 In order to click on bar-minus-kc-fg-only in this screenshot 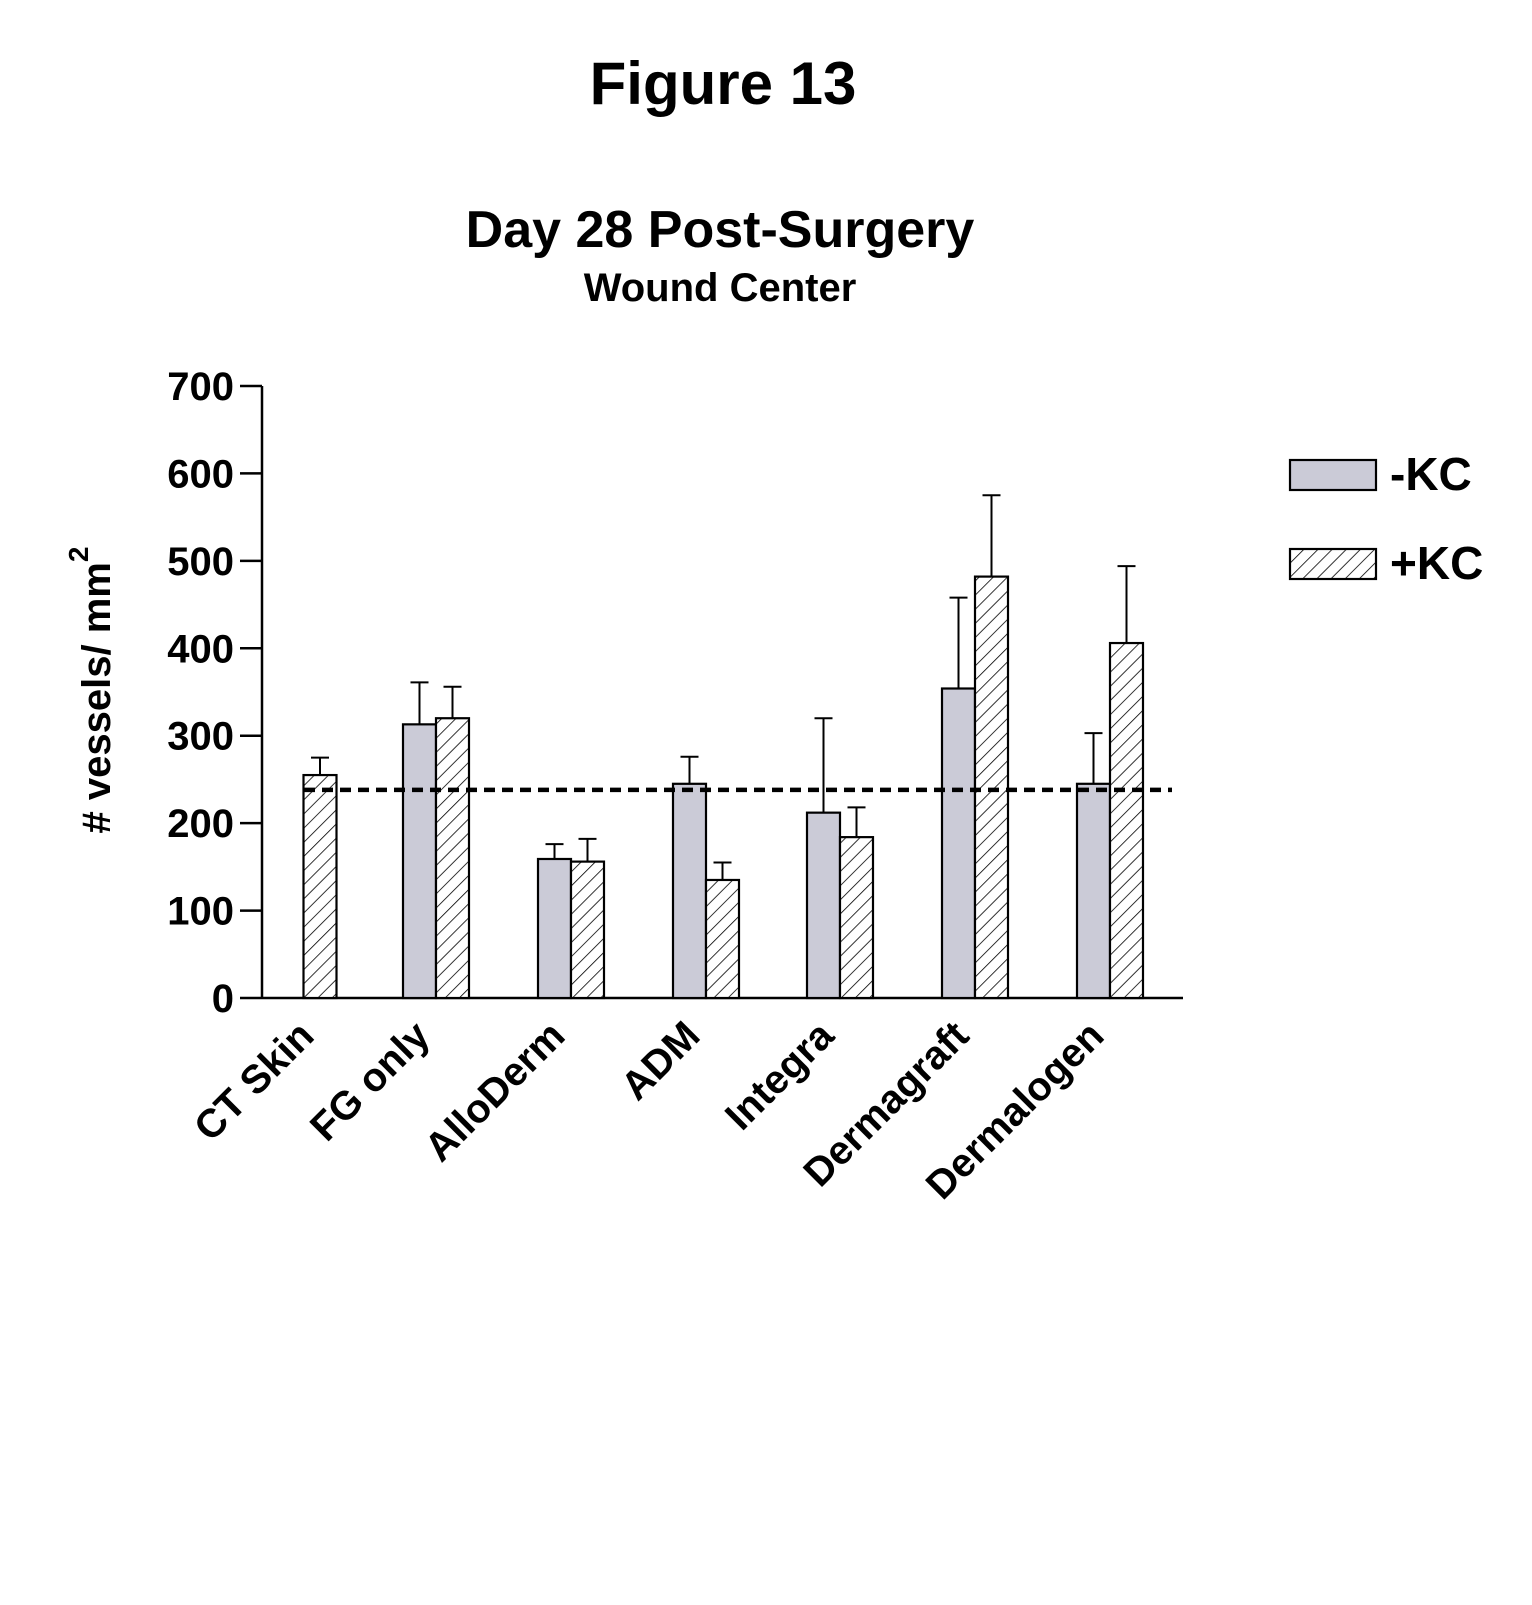, I will do `click(419, 861)`.